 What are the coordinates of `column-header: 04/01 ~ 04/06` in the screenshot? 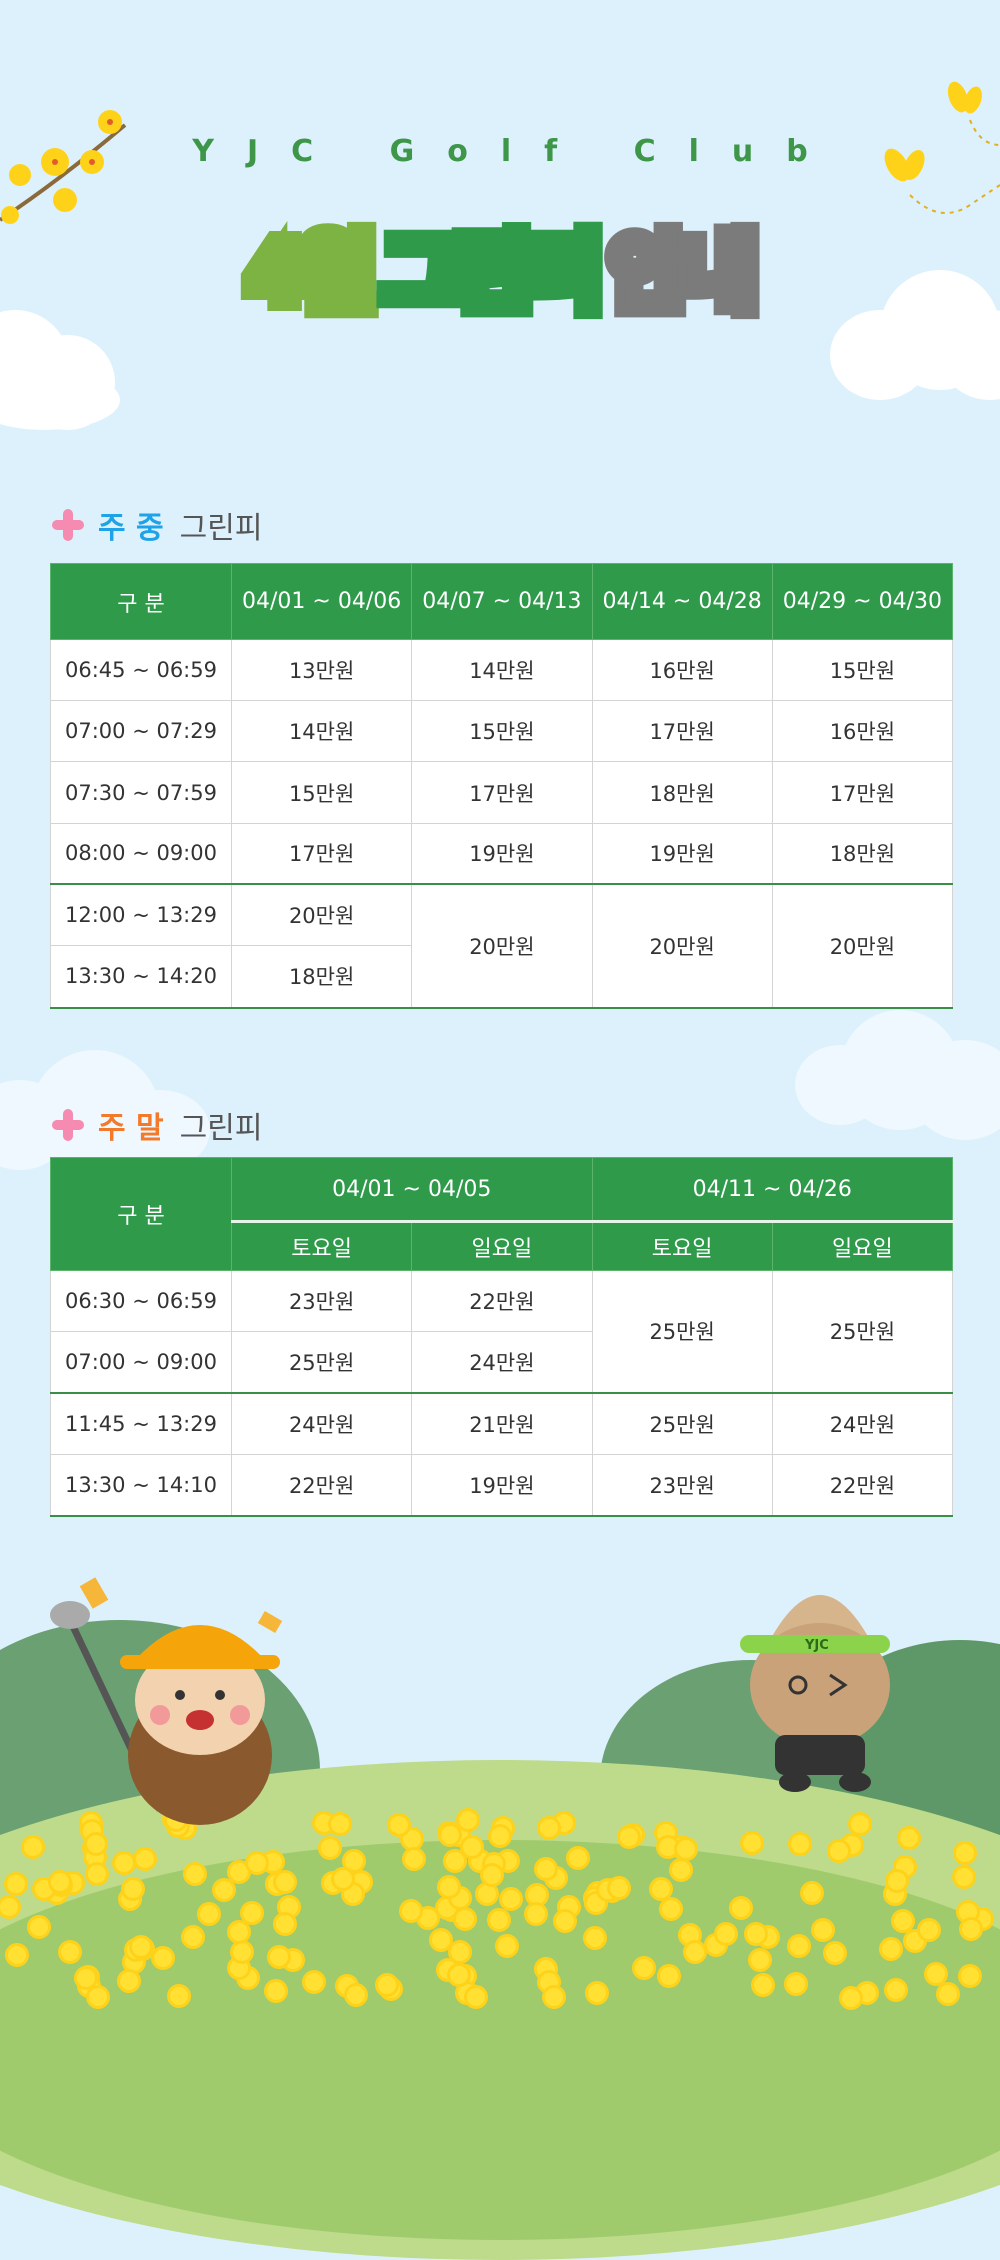 It's located at (321, 601).